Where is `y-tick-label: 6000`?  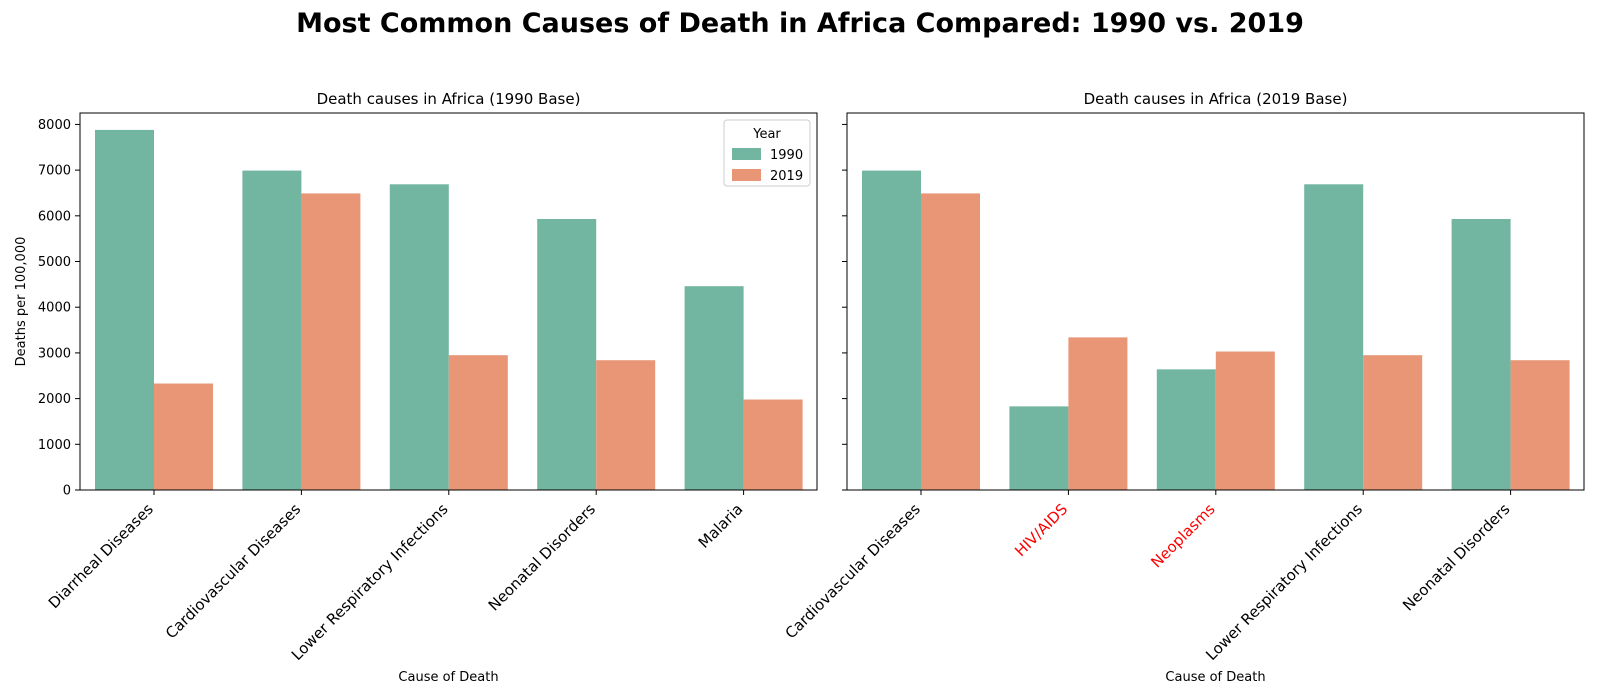
y-tick-label: 6000 is located at coordinates (54, 216).